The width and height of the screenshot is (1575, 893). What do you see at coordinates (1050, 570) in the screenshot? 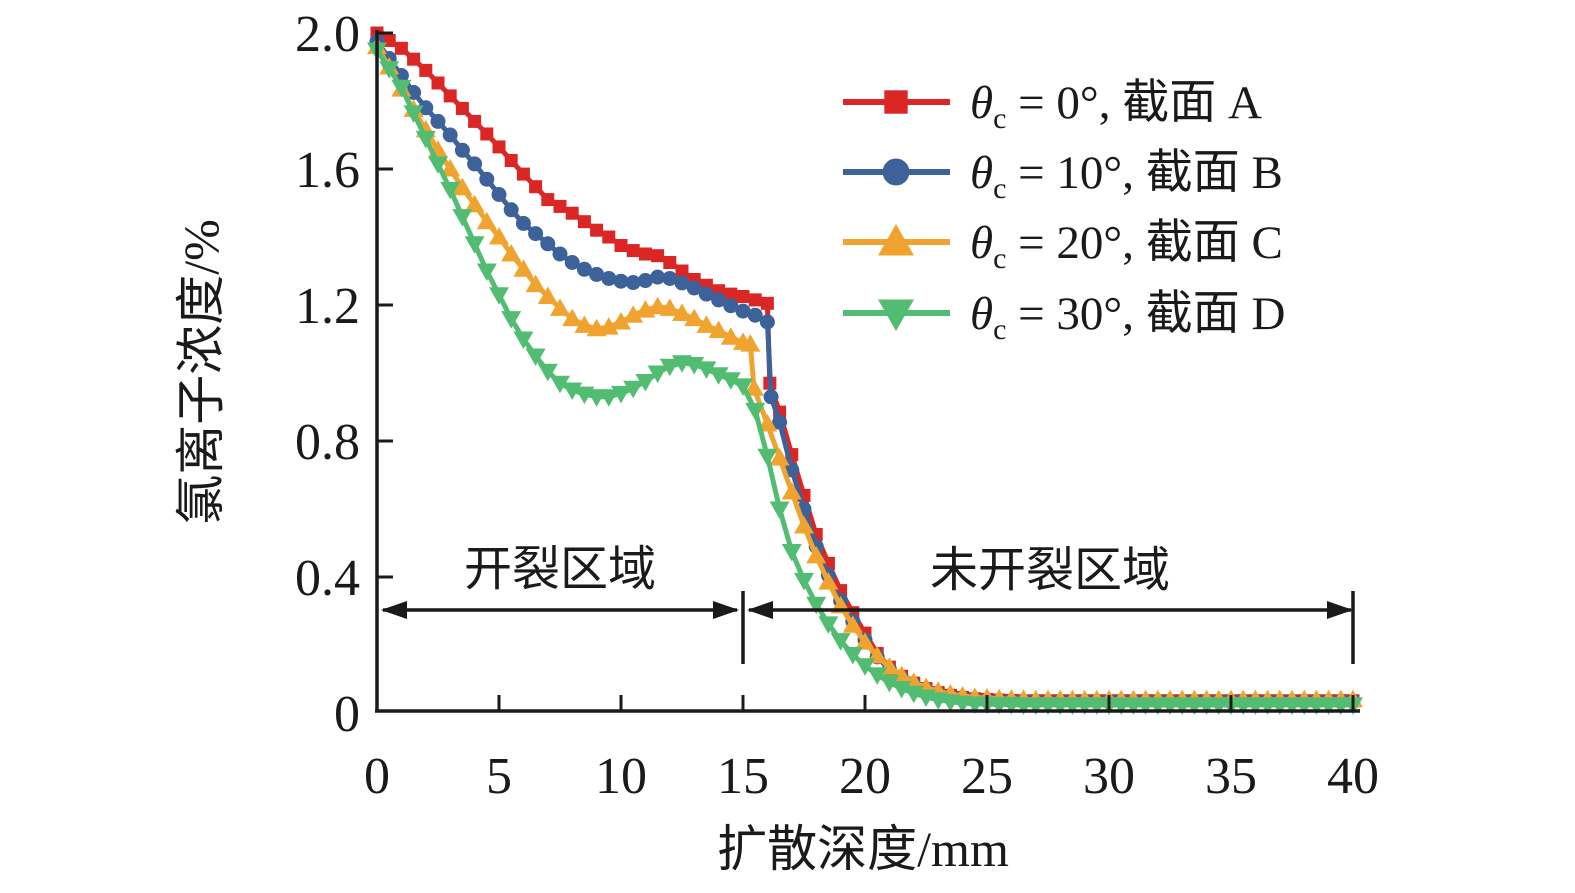
I see `uncracked-region-label: 未开裂区域` at bounding box center [1050, 570].